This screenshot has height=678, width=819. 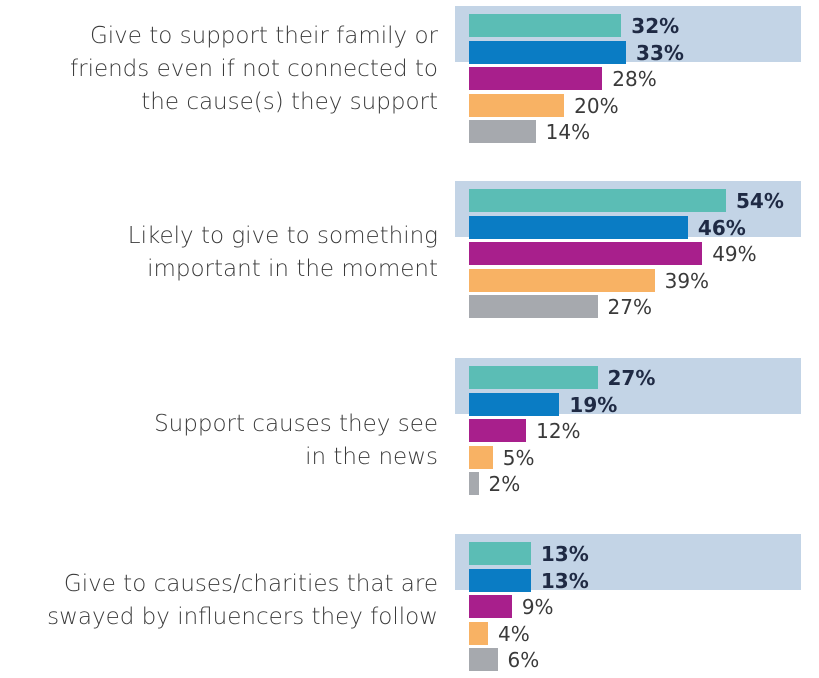 What do you see at coordinates (289, 102) in the screenshot?
I see `category-label-line: the cause(s) they support` at bounding box center [289, 102].